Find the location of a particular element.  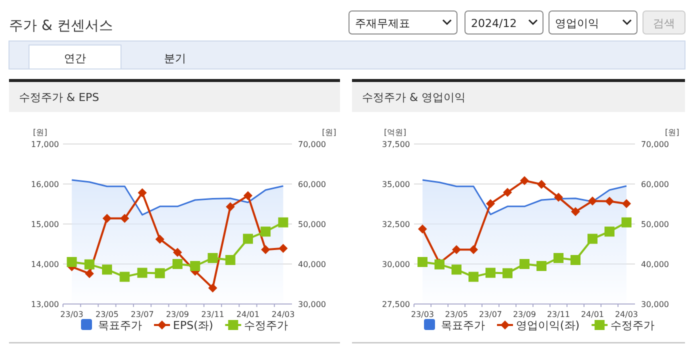

y-tick-label: 14,000 is located at coordinates (45, 264).